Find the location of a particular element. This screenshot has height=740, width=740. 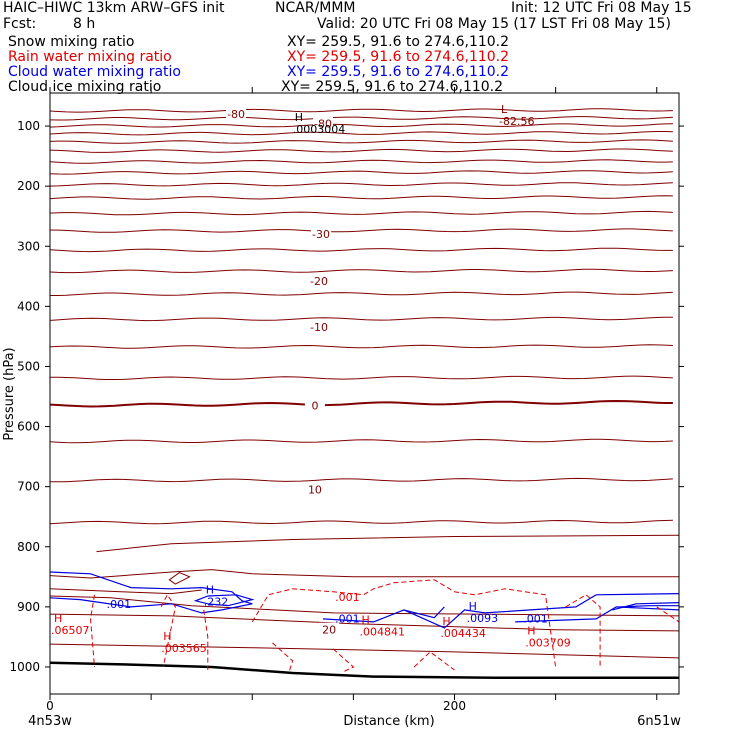

field-rain-xy: XY= 259.5, 91.6 to 274.6,110.2 is located at coordinates (398, 57).